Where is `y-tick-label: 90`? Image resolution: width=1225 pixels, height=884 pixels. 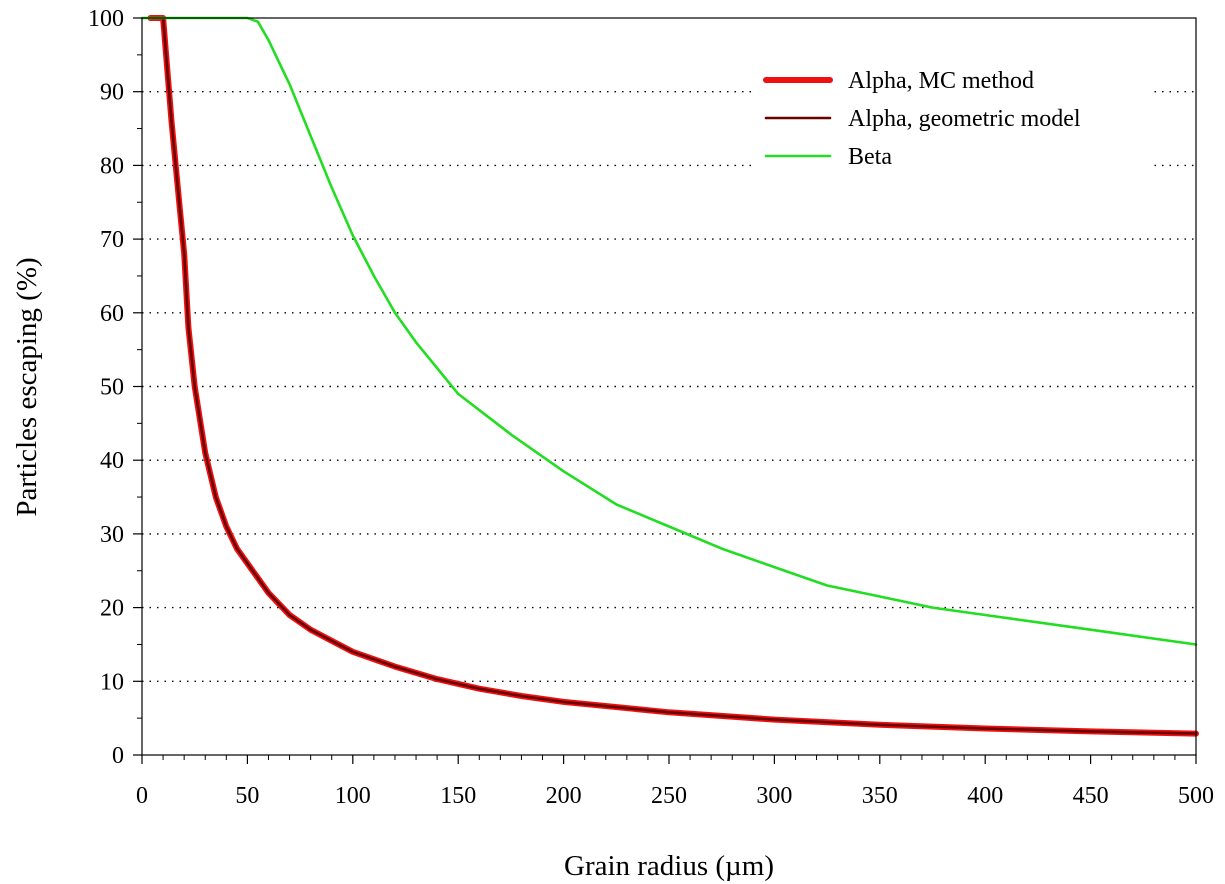 y-tick-label: 90 is located at coordinates (112, 93).